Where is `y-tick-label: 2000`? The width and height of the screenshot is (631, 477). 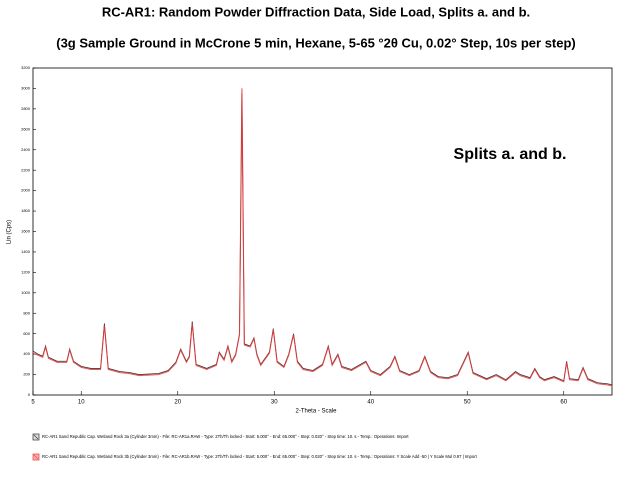 y-tick-label: 2000 is located at coordinates (26, 190).